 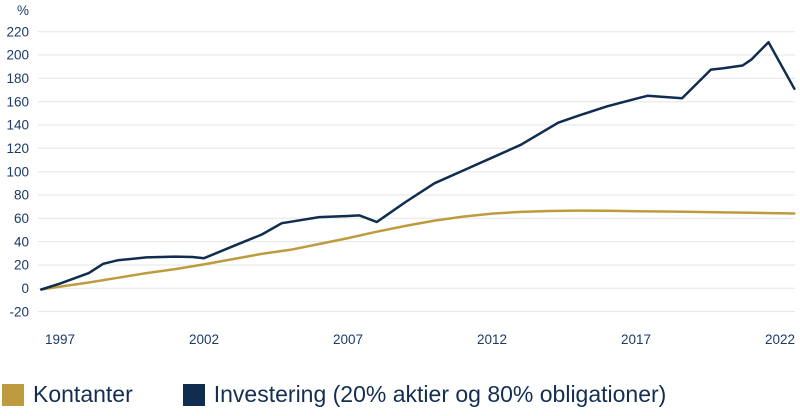 I want to click on y-tick-label: 120, so click(x=17, y=148).